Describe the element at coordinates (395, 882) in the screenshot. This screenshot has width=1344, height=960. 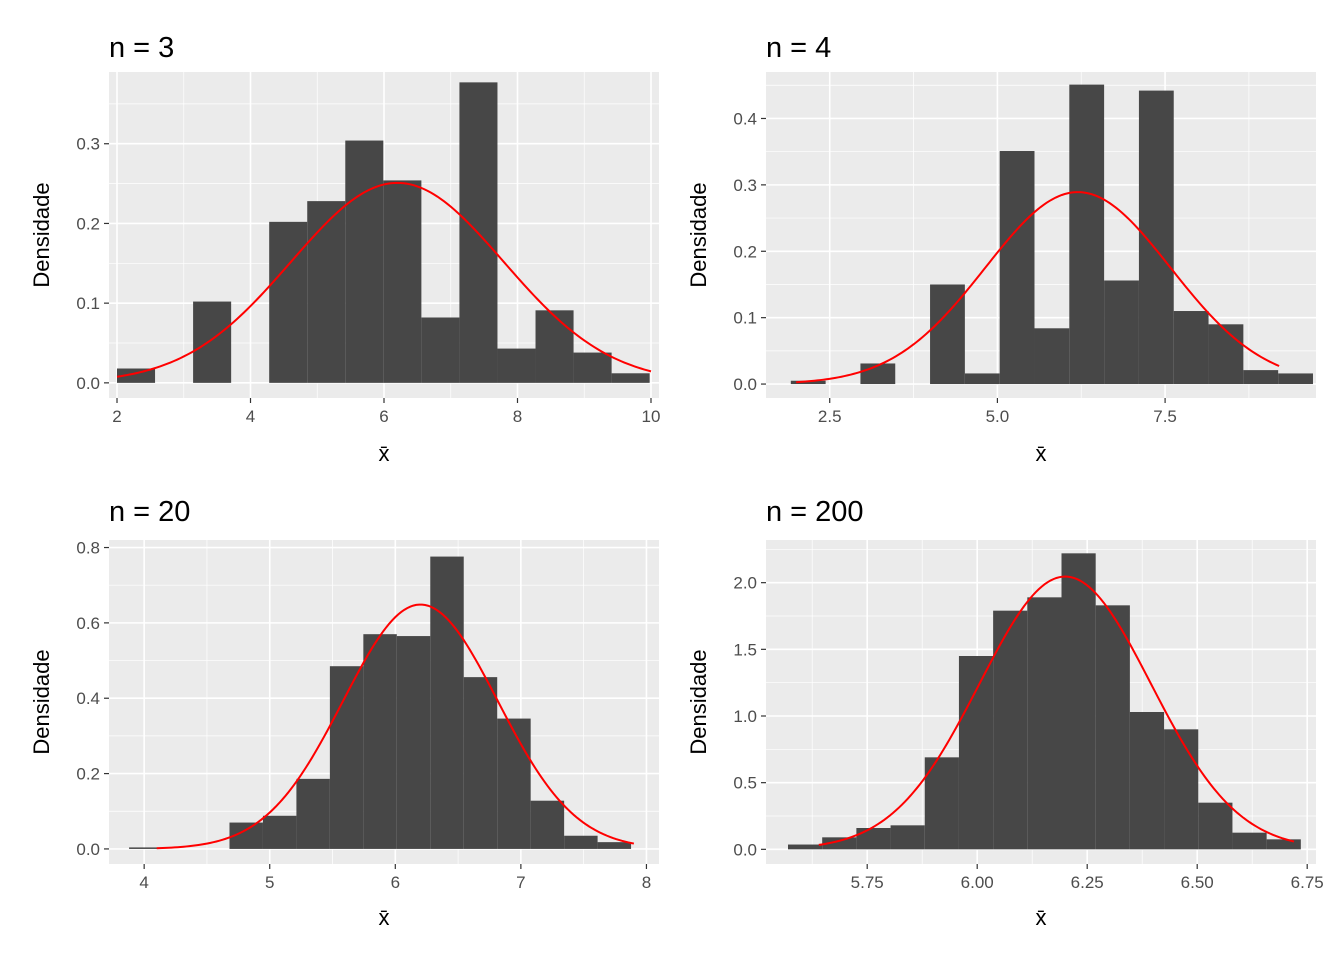
I see `x-tick-label: 6` at that location.